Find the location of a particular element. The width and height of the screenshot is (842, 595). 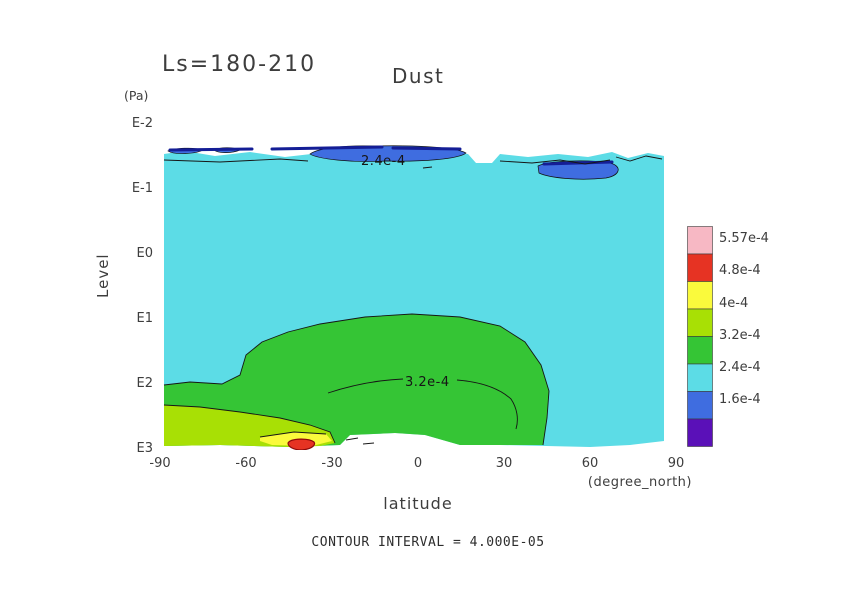

x-axis-label: latitude is located at coordinates (418, 503).